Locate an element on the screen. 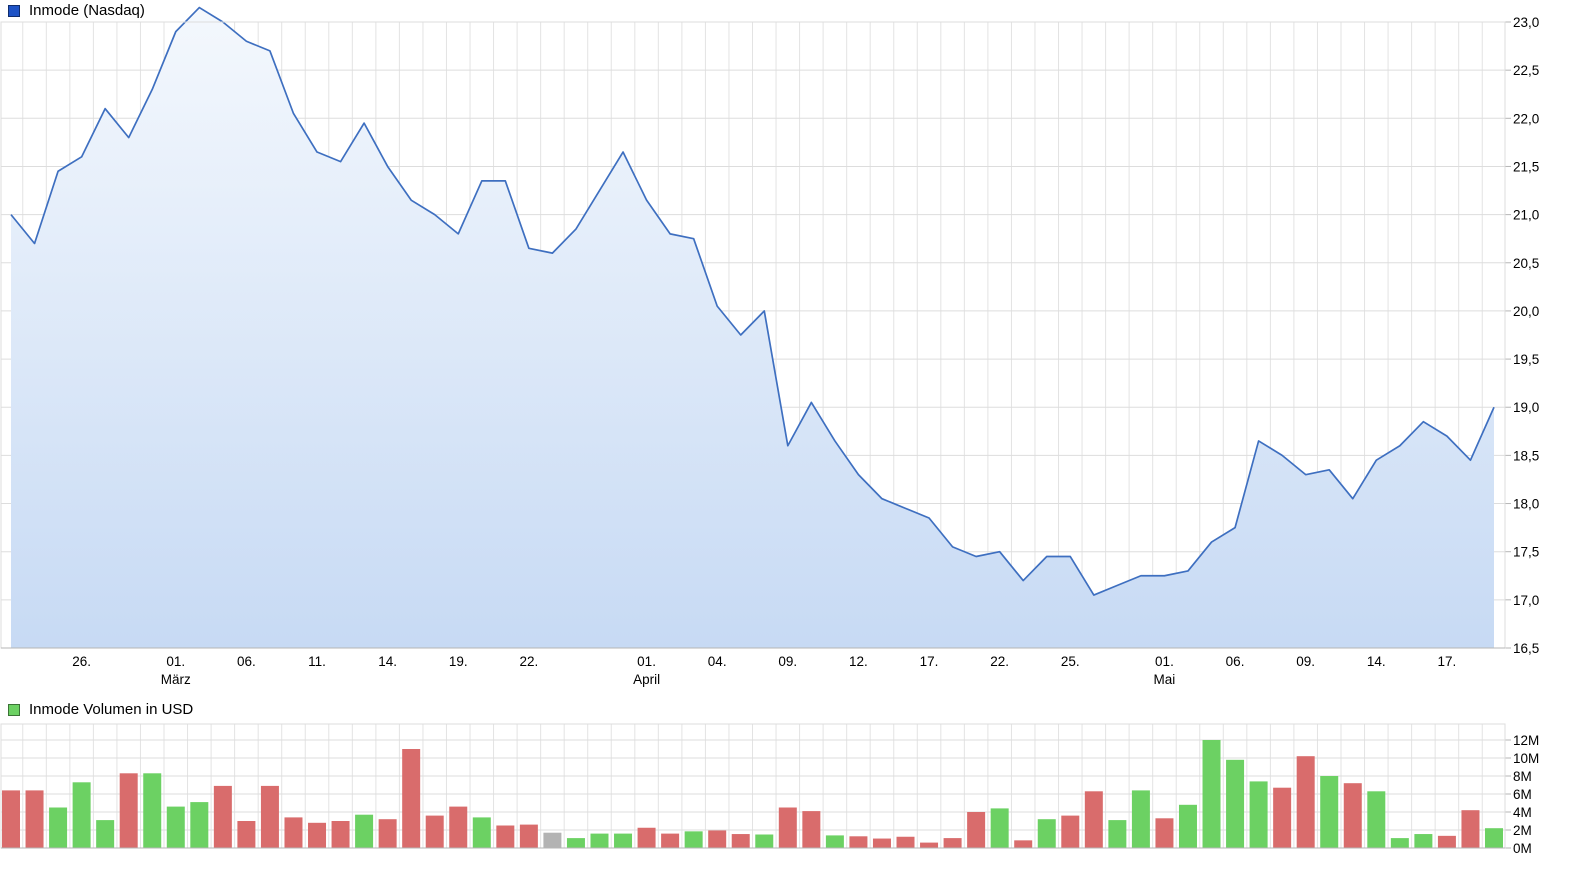 The height and width of the screenshot is (874, 1586). volume-plot: 12M 10M 8M 6M 4M 2M 0M is located at coordinates (769, 789).